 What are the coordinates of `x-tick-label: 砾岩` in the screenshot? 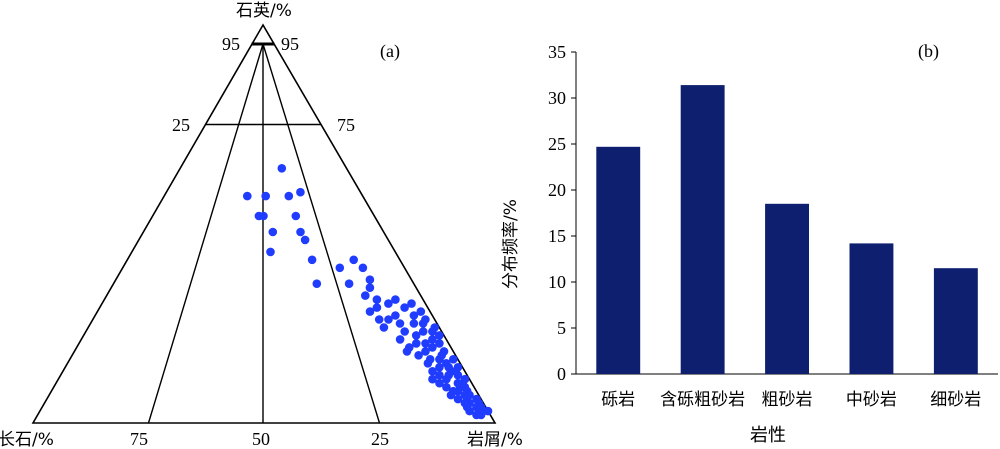 It's located at (618, 400).